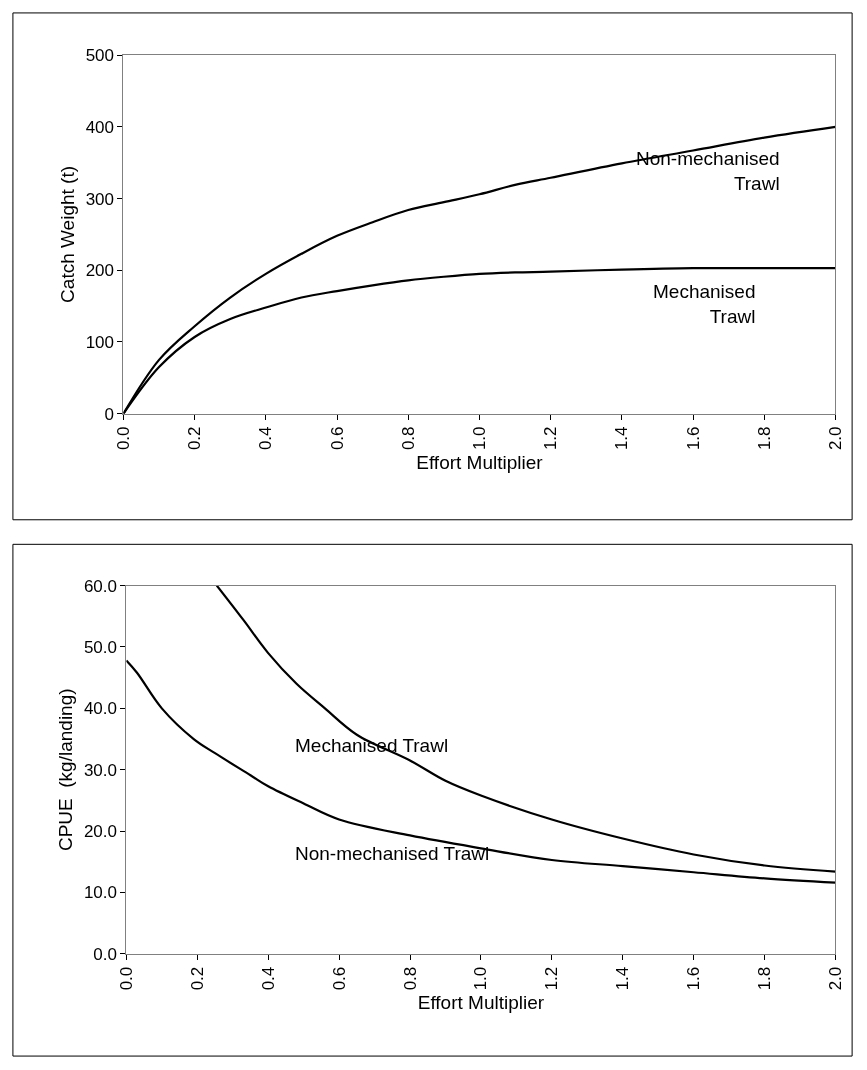 This screenshot has width=867, height=1070. I want to click on y-tick-label: 50.0, so click(100, 647).